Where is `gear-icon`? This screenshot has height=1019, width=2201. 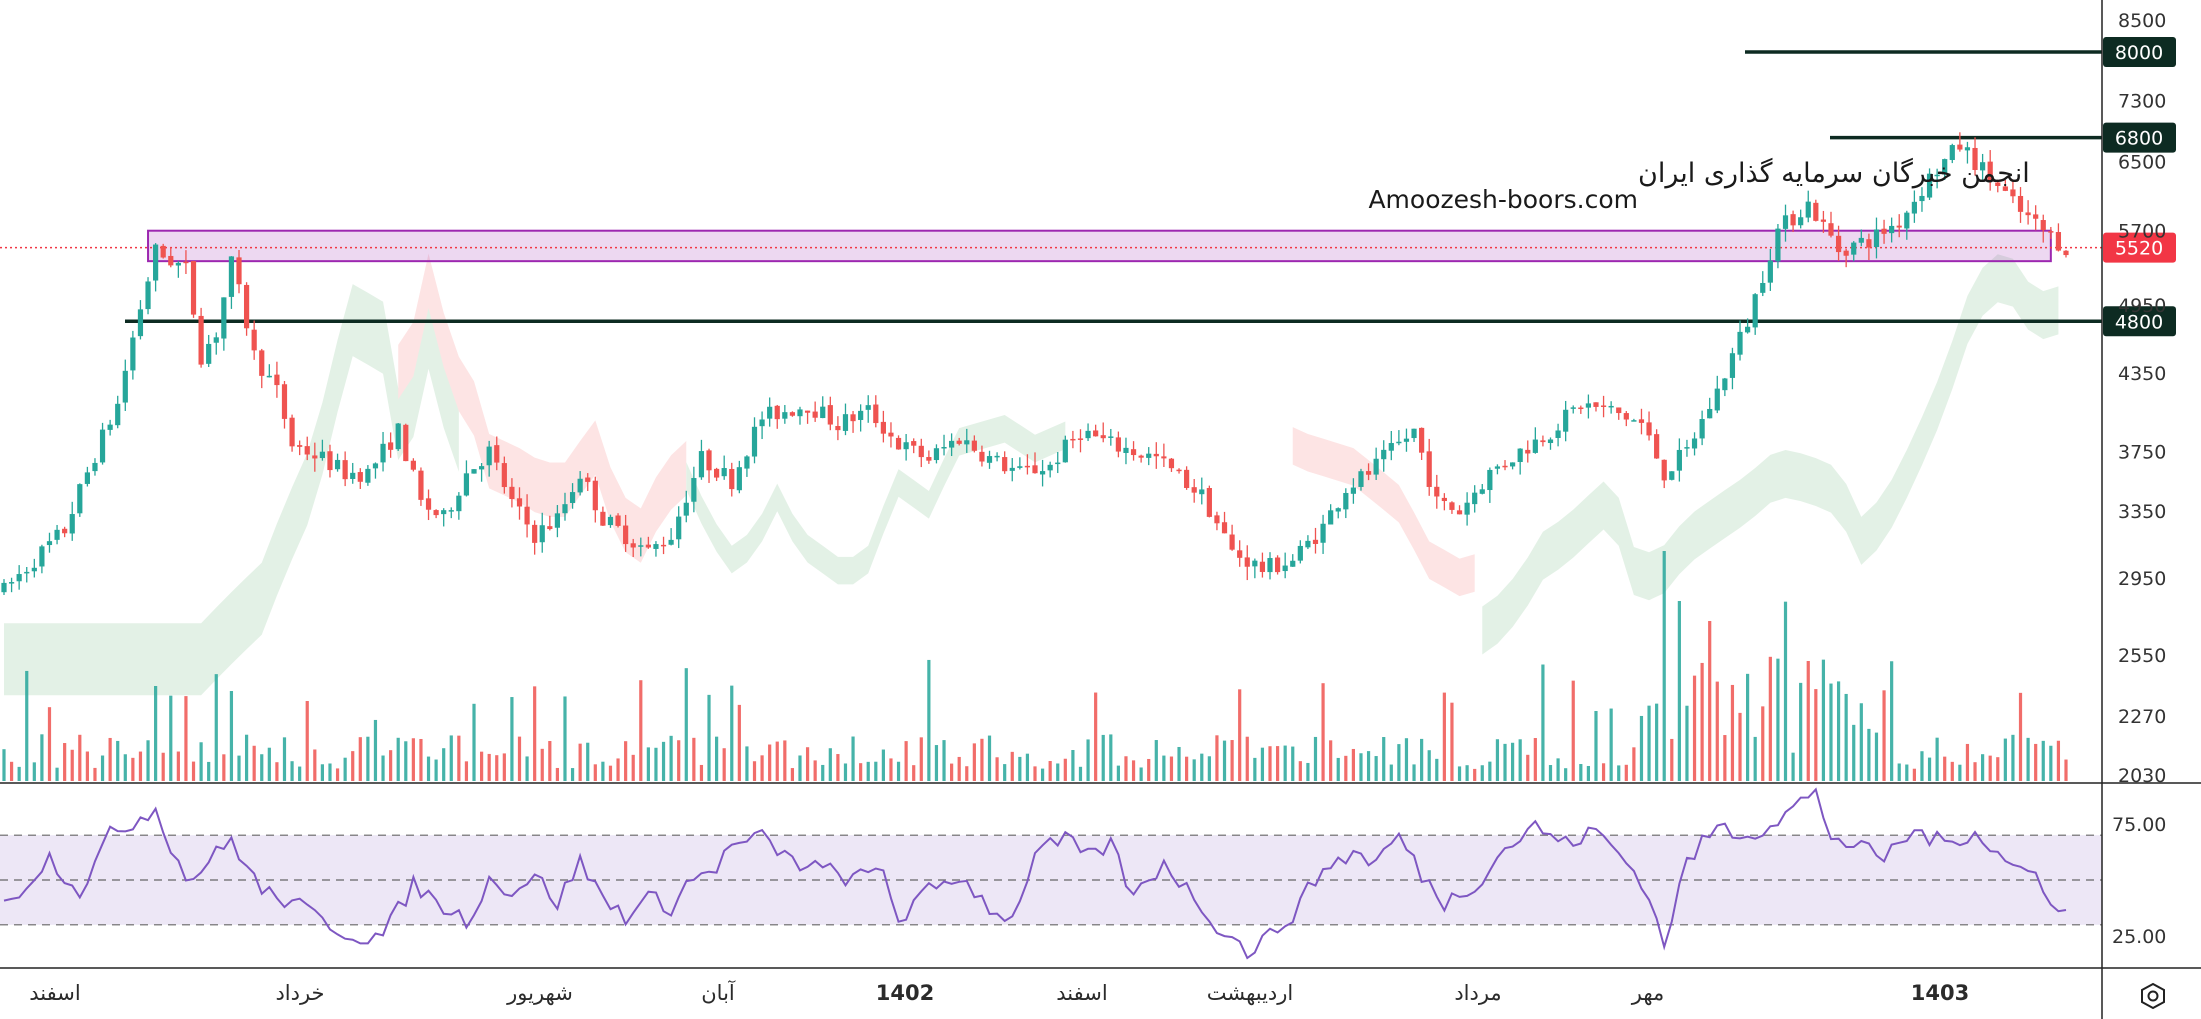 gear-icon is located at coordinates (2153, 996).